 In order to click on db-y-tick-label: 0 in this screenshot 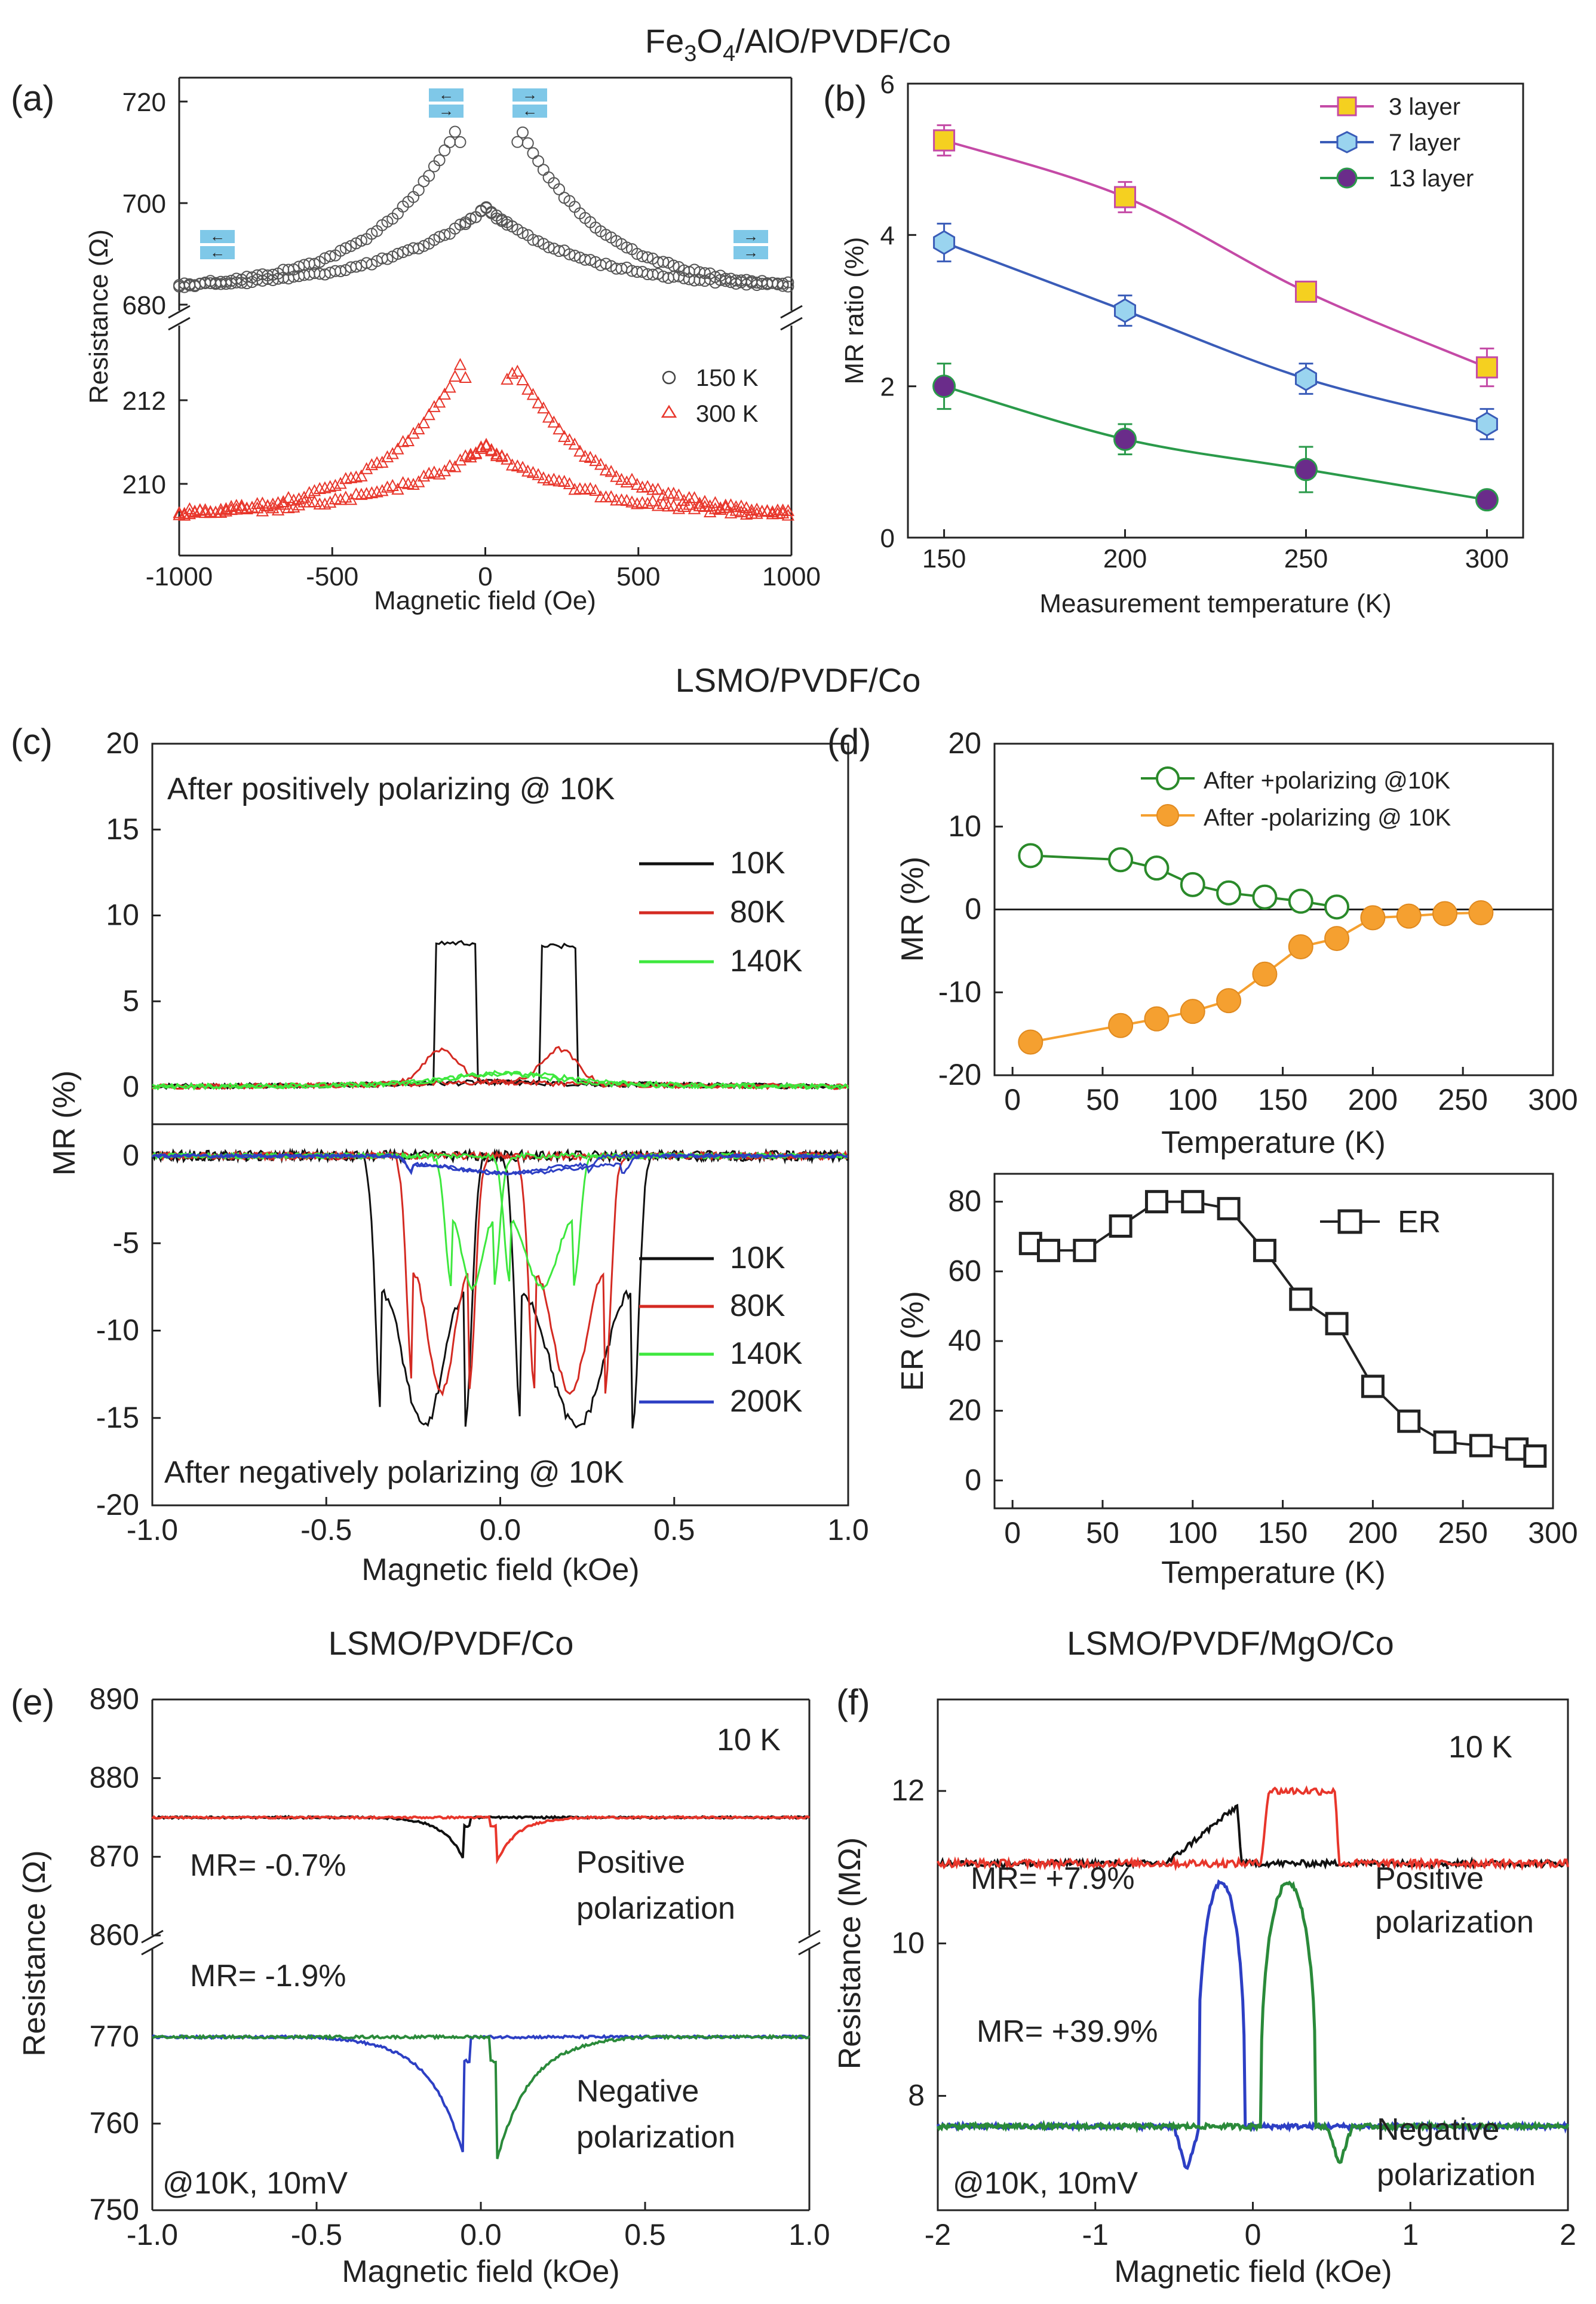, I will do `click(973, 1479)`.